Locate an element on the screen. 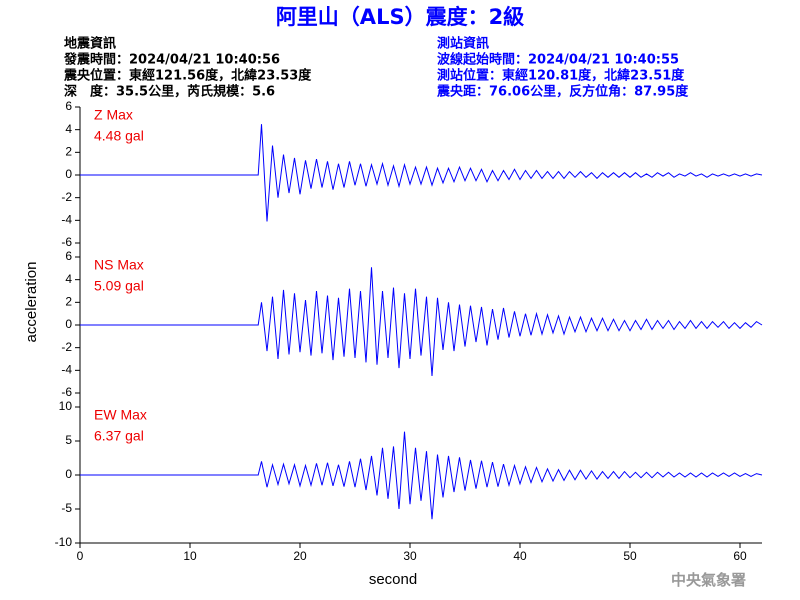  x-tick-label: 60 is located at coordinates (740, 556).